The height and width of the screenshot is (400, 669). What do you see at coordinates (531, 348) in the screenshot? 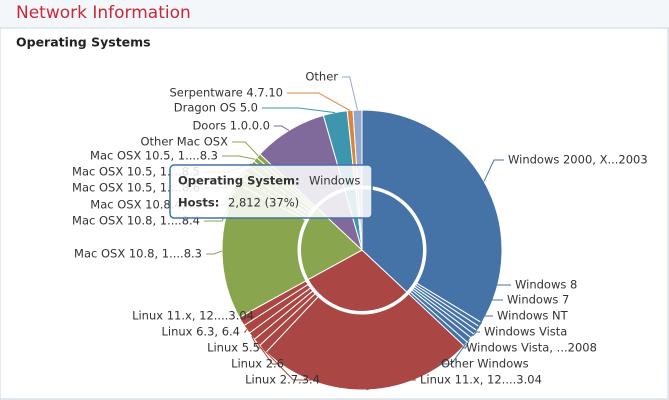
I see `slice-label: Windows Vista, ...2008` at bounding box center [531, 348].